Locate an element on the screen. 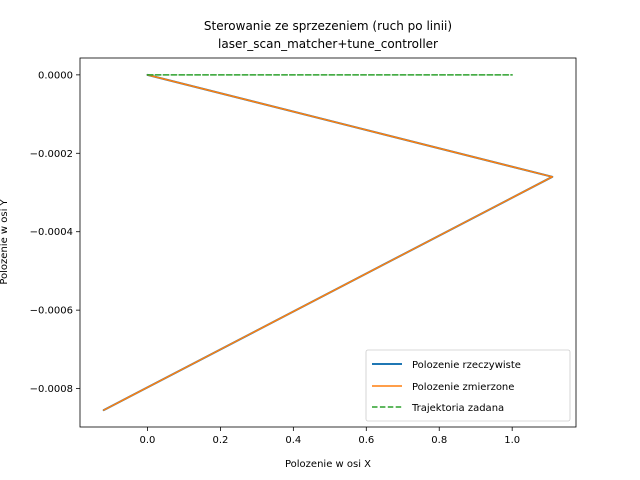 The width and height of the screenshot is (640, 480). x-tick-label: 0.0 is located at coordinates (148, 440).